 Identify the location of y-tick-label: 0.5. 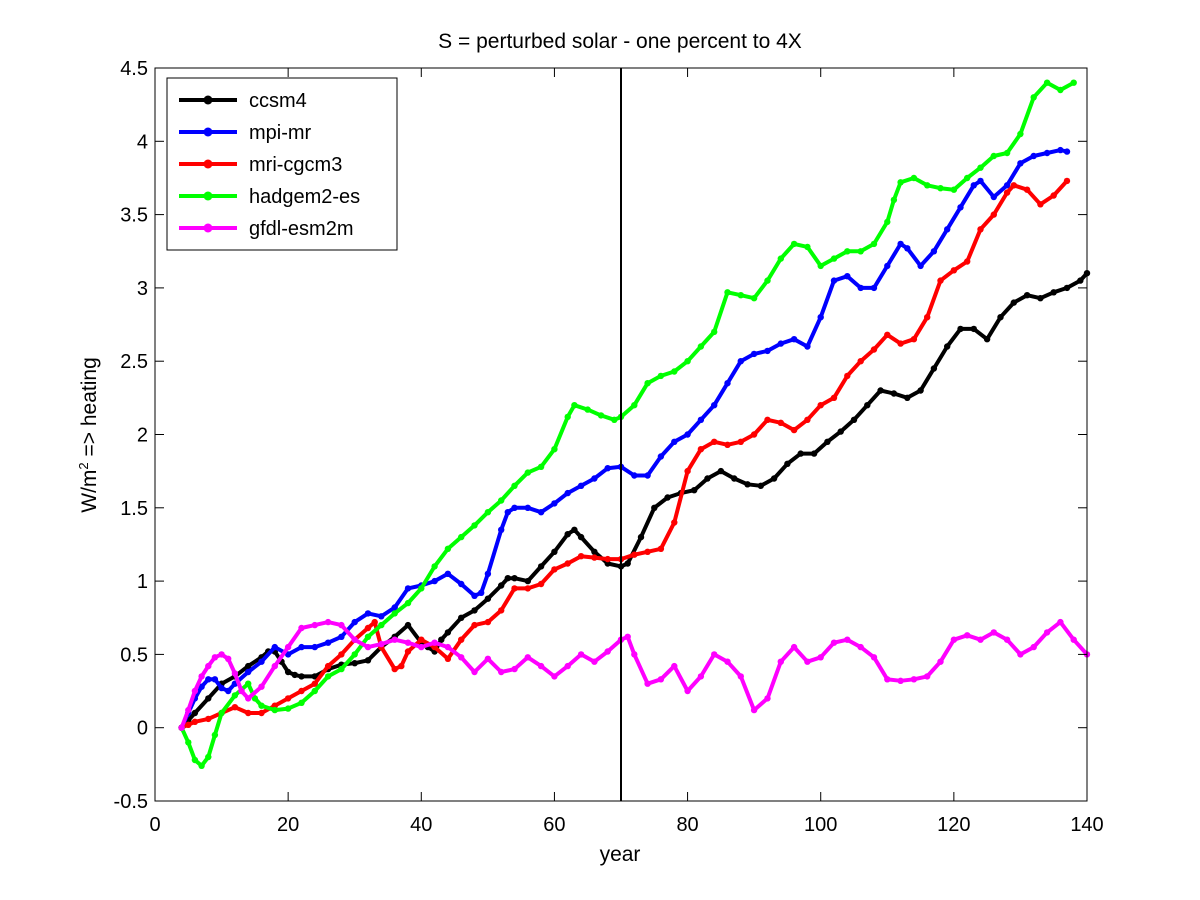
(134, 655).